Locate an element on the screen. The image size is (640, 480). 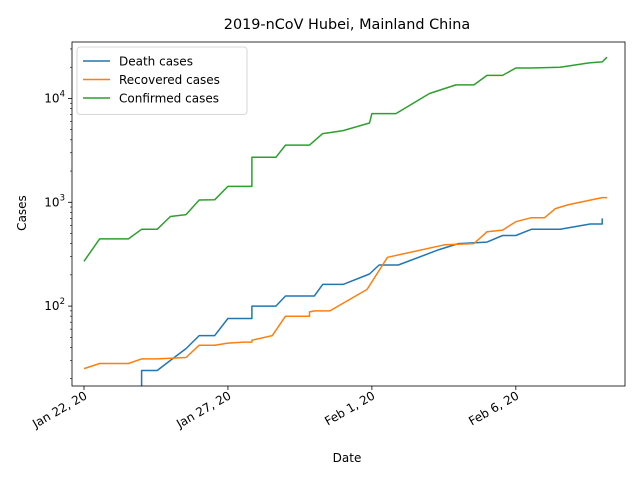
x-axis-title: Date is located at coordinates (347, 458).